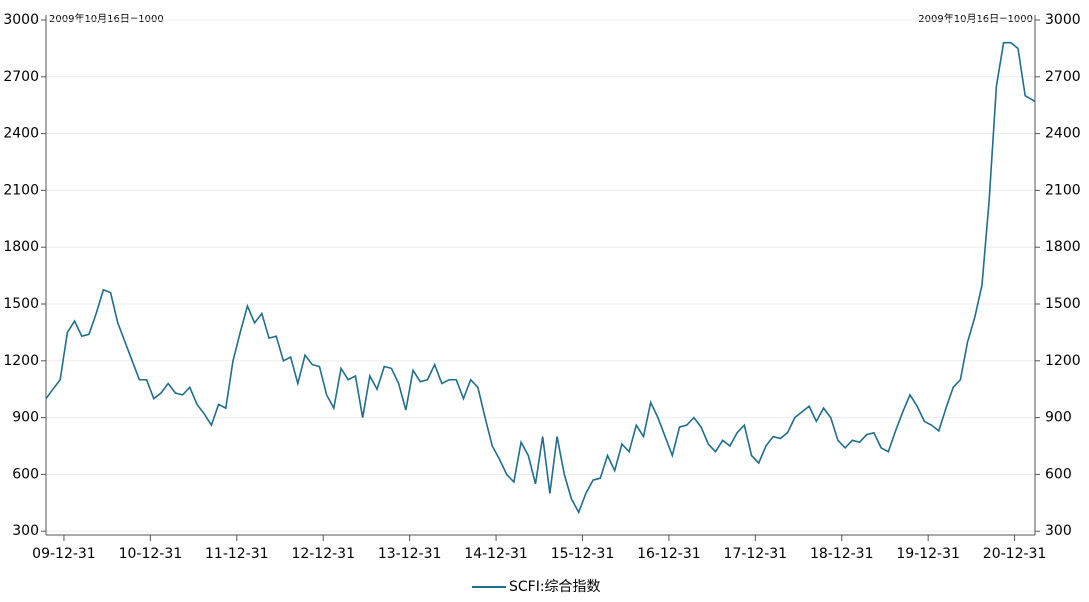 The width and height of the screenshot is (1089, 602). I want to click on x-tick-label: 14-12-31, so click(496, 554).